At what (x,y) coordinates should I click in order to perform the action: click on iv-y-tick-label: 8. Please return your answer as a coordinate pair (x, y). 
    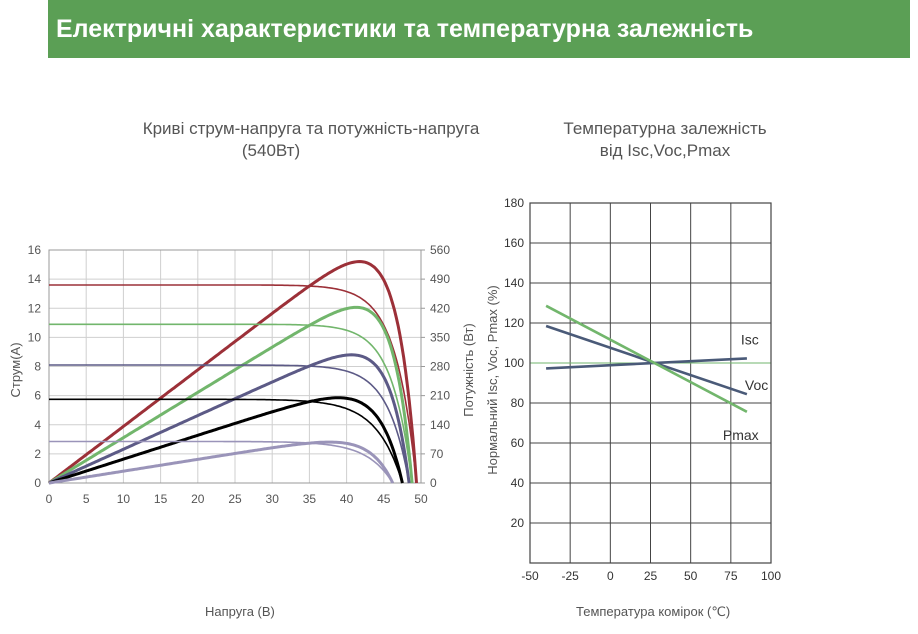
    Looking at the image, I should click on (37, 367).